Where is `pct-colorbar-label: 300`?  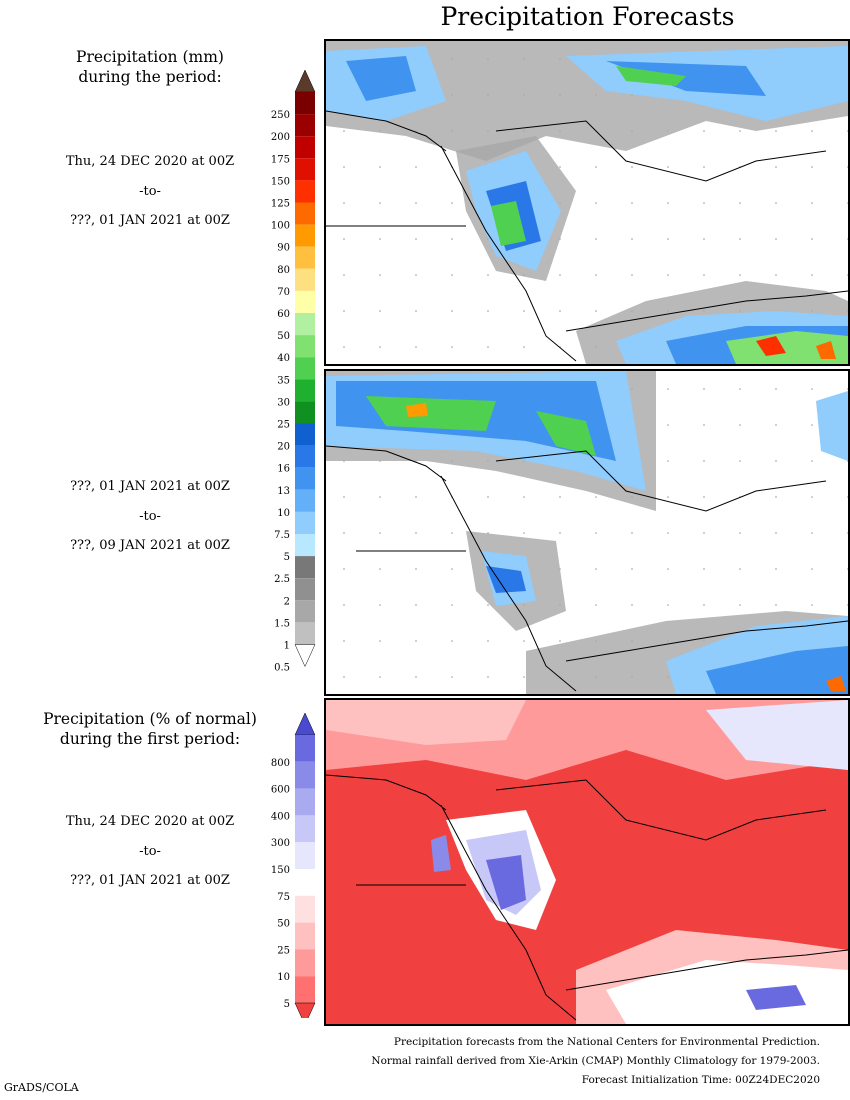
pct-colorbar-label: 300 is located at coordinates (280, 843).